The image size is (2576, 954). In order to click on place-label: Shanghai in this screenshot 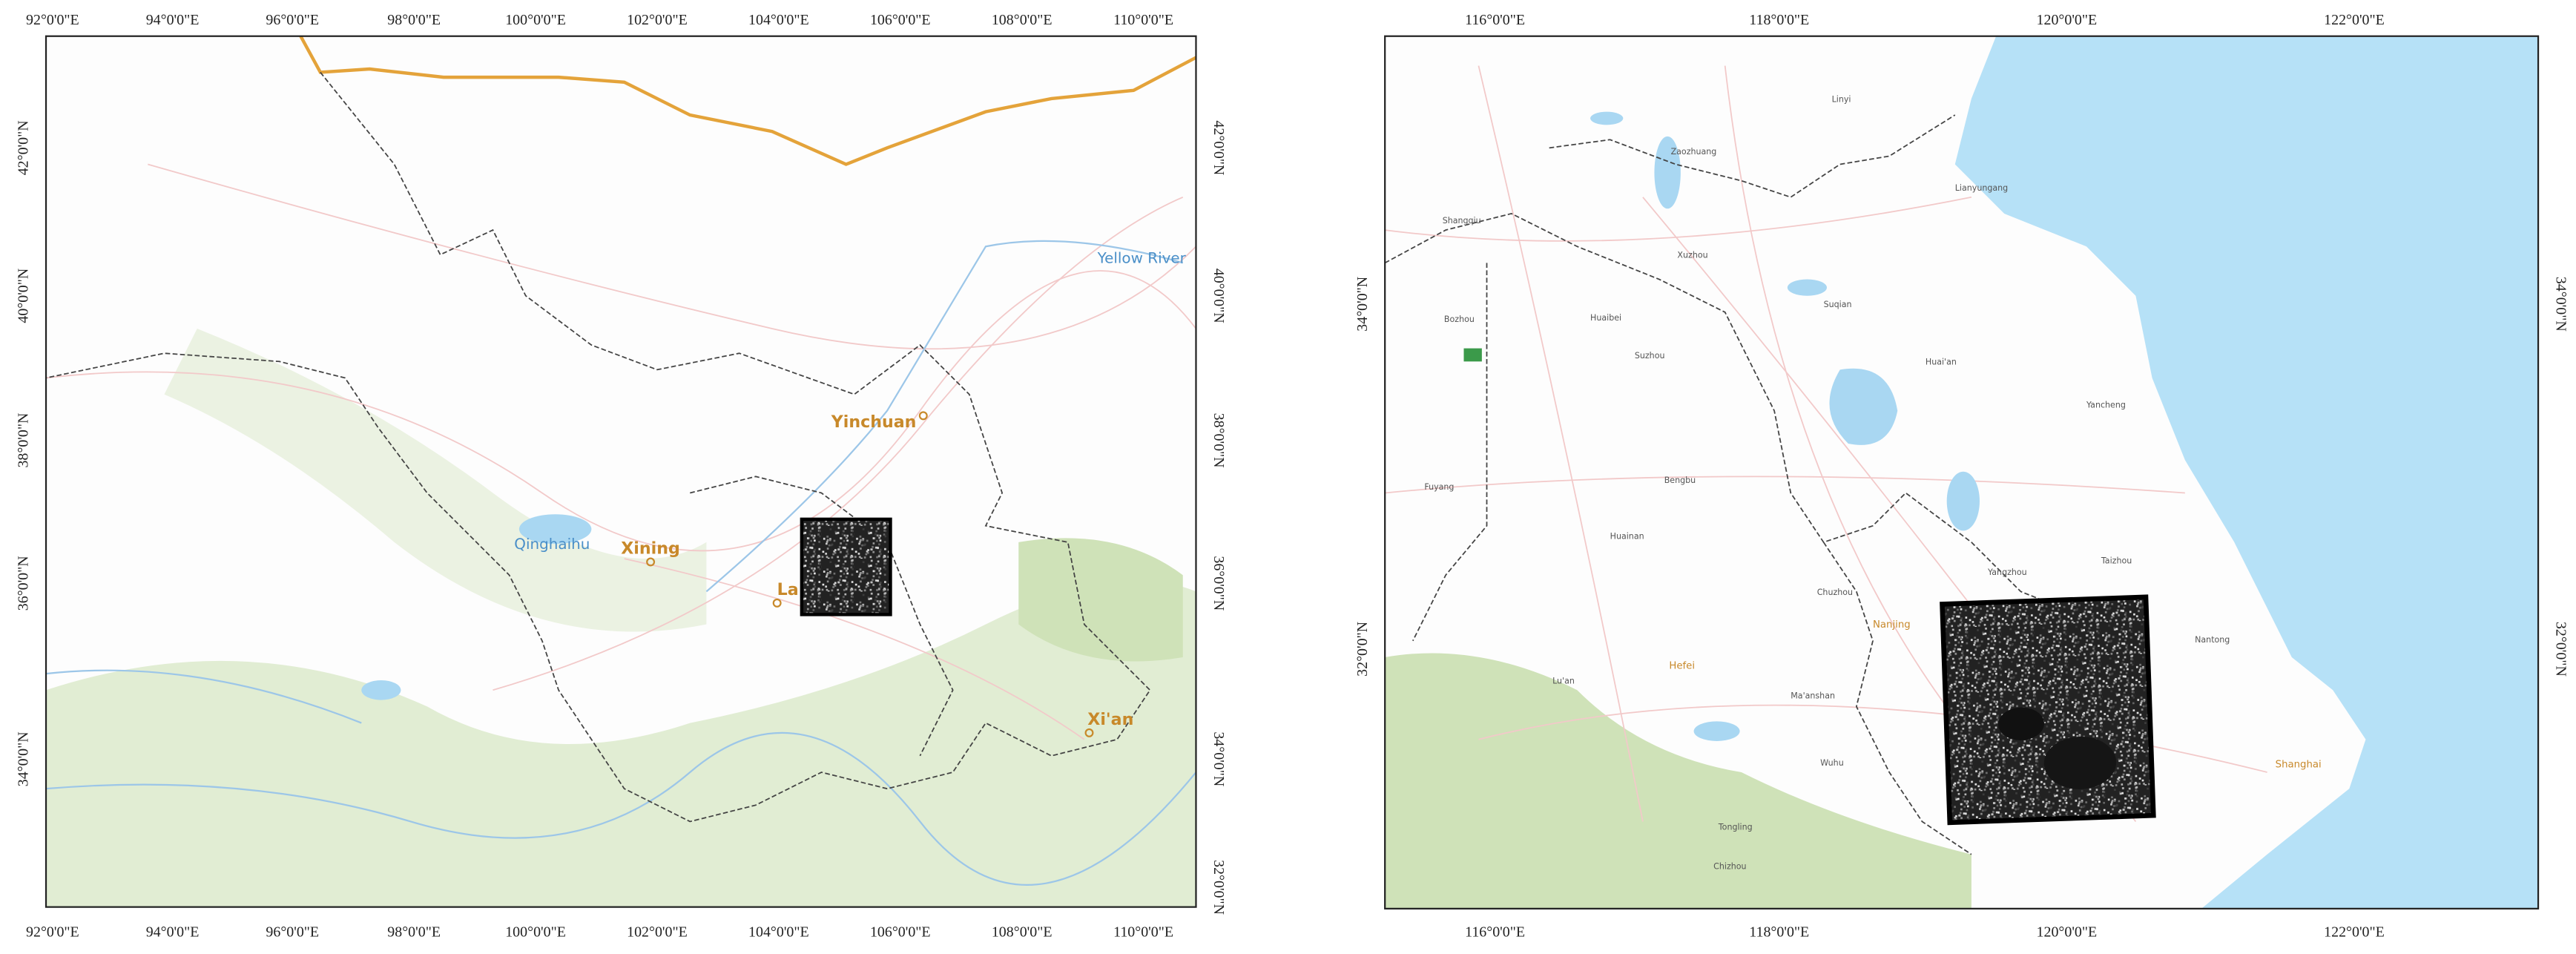, I will do `click(2299, 764)`.